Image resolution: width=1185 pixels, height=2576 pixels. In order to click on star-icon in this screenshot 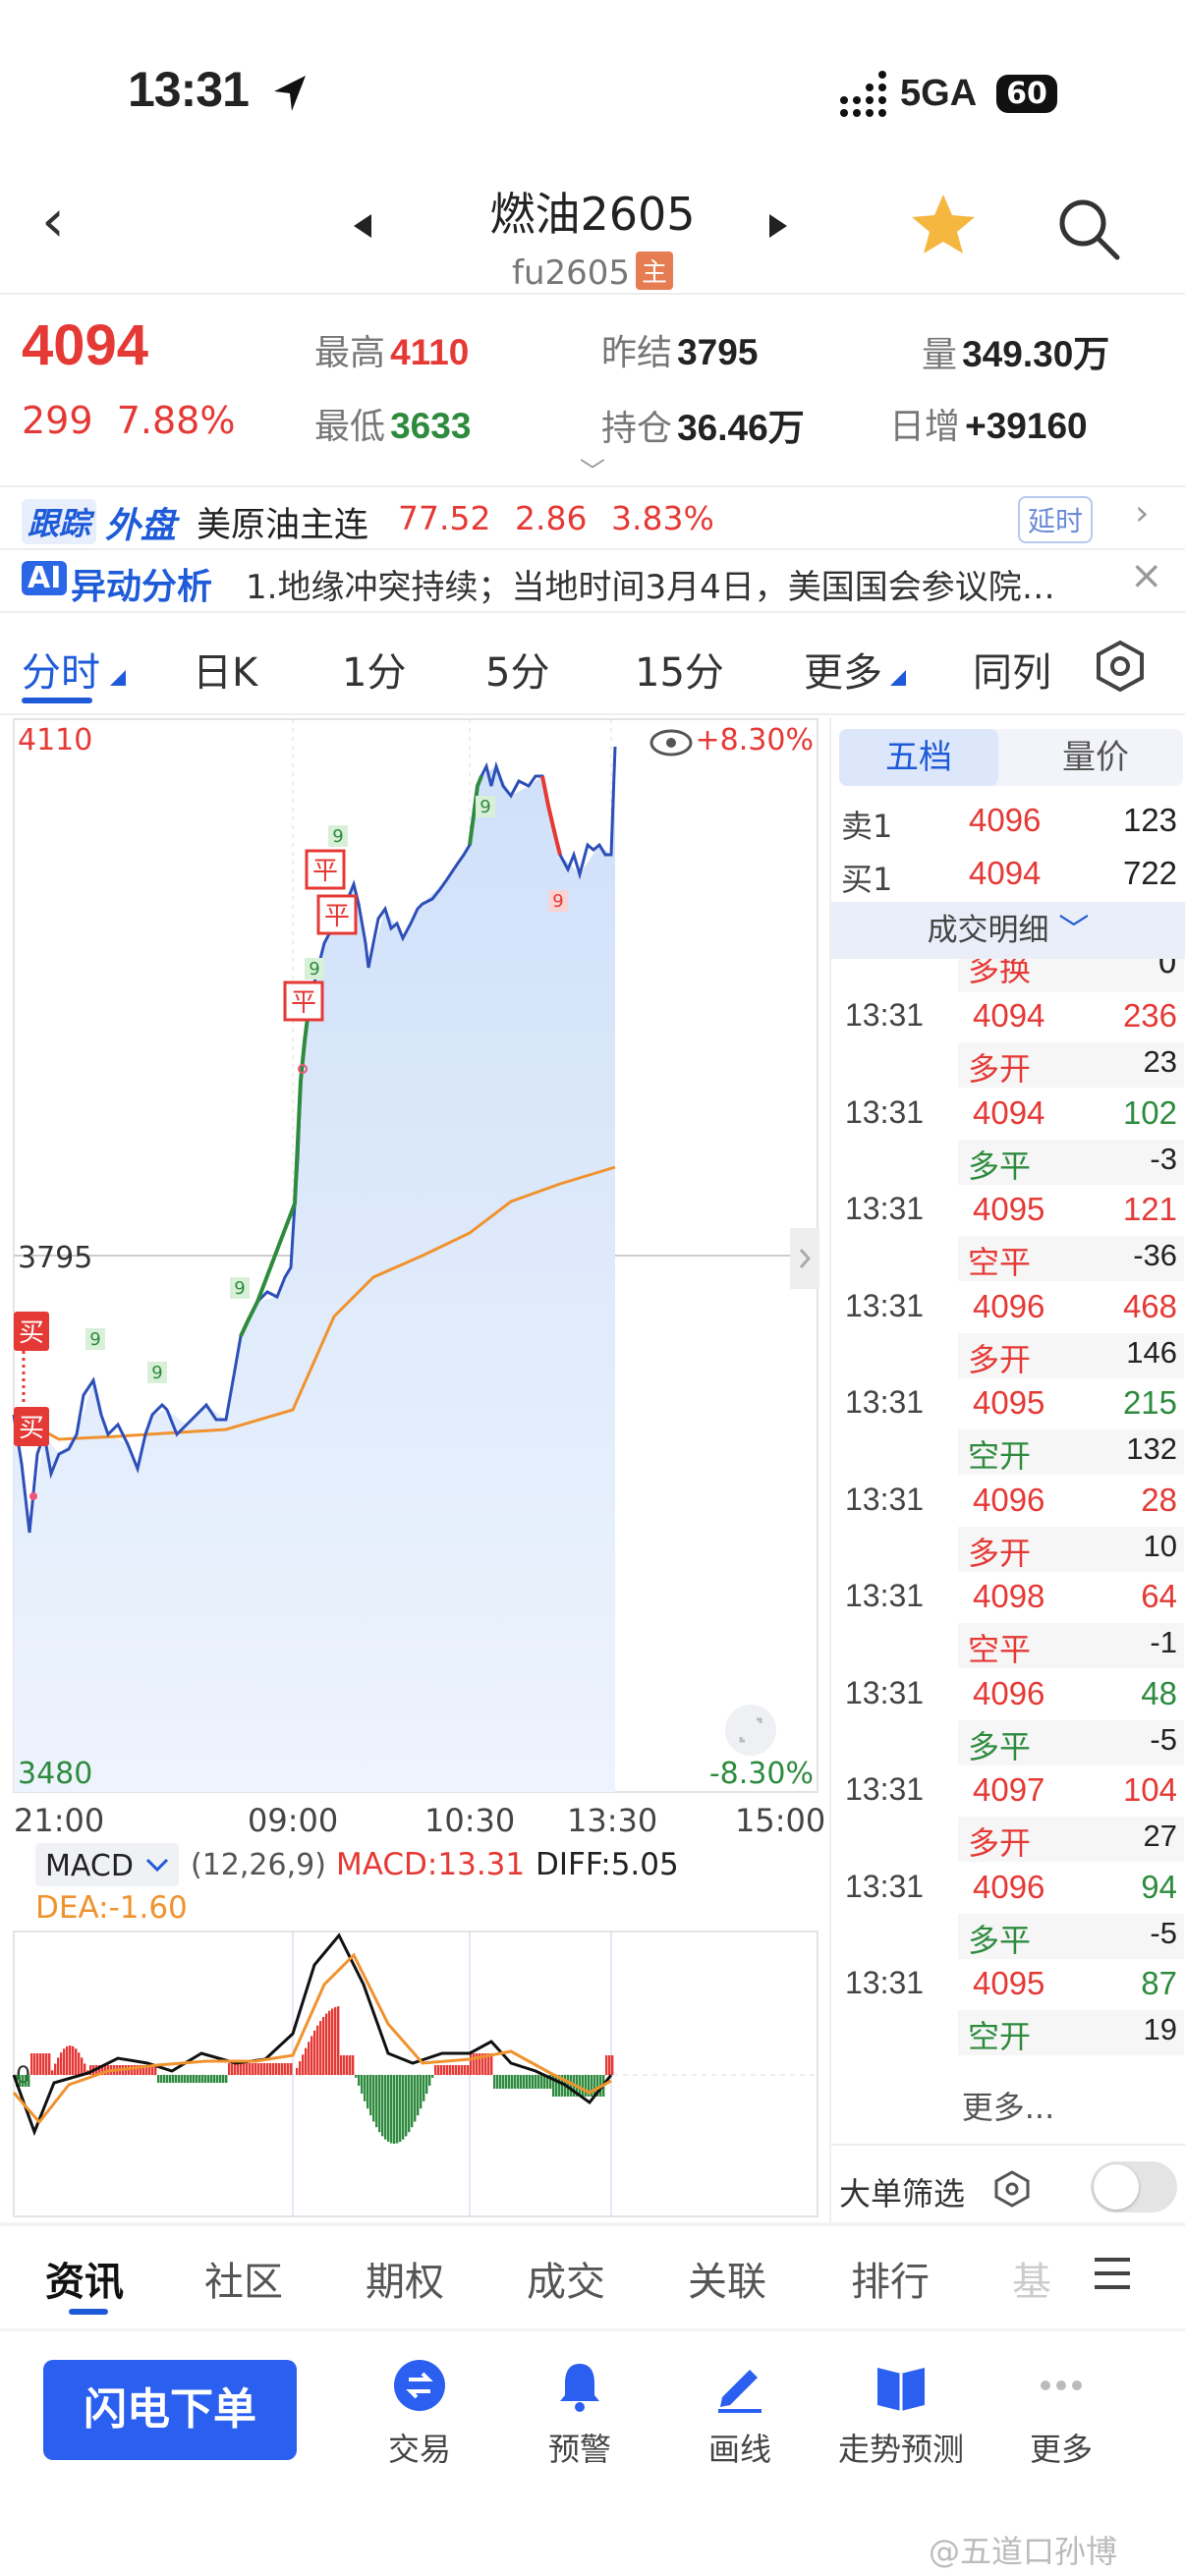, I will do `click(944, 224)`.